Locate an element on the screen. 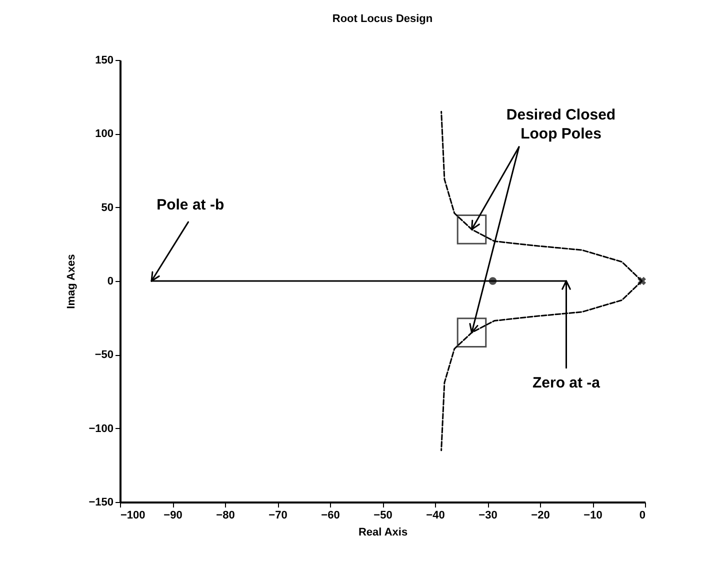  y-tick-label: 100 is located at coordinates (104, 134).